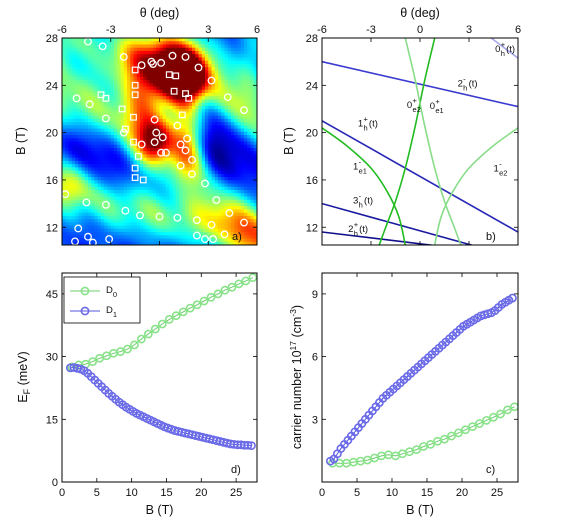 This screenshot has height=521, width=570. What do you see at coordinates (490, 470) in the screenshot?
I see `panel-label: c)` at bounding box center [490, 470].